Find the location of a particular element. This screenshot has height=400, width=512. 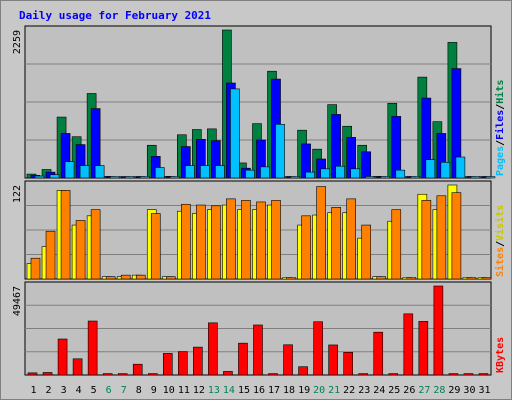

day-label: 31 is located at coordinates (484, 390).